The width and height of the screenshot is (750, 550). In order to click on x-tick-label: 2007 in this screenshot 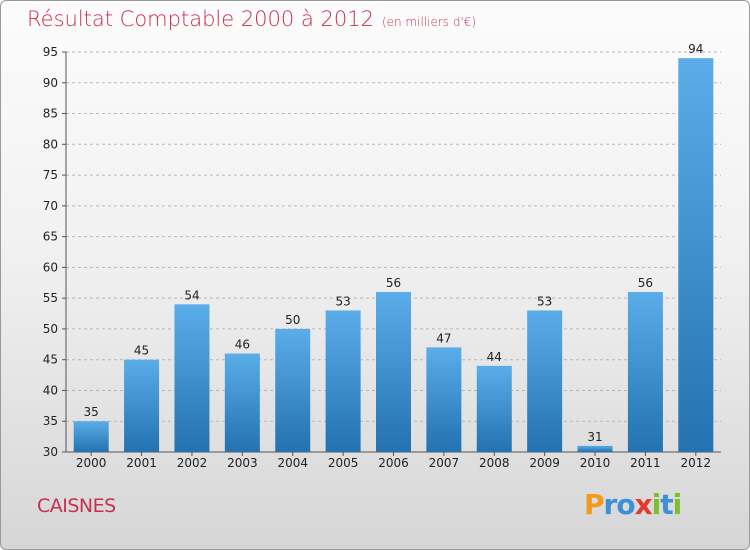, I will do `click(444, 463)`.